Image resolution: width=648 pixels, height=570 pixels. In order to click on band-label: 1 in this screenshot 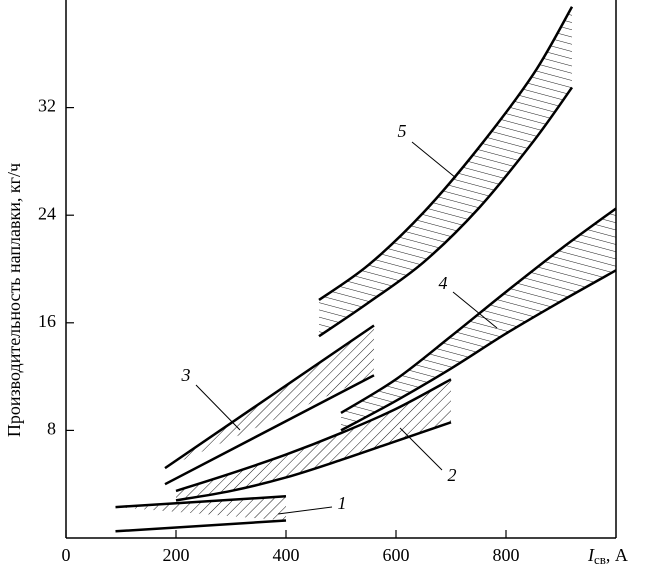, I will do `click(342, 503)`.